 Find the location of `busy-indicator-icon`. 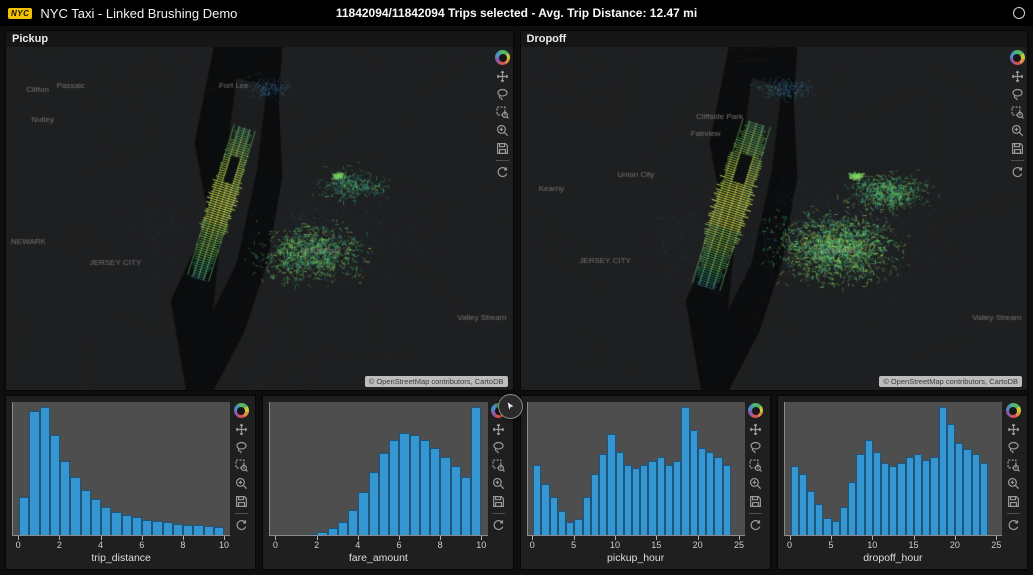

busy-indicator-icon is located at coordinates (1019, 13).